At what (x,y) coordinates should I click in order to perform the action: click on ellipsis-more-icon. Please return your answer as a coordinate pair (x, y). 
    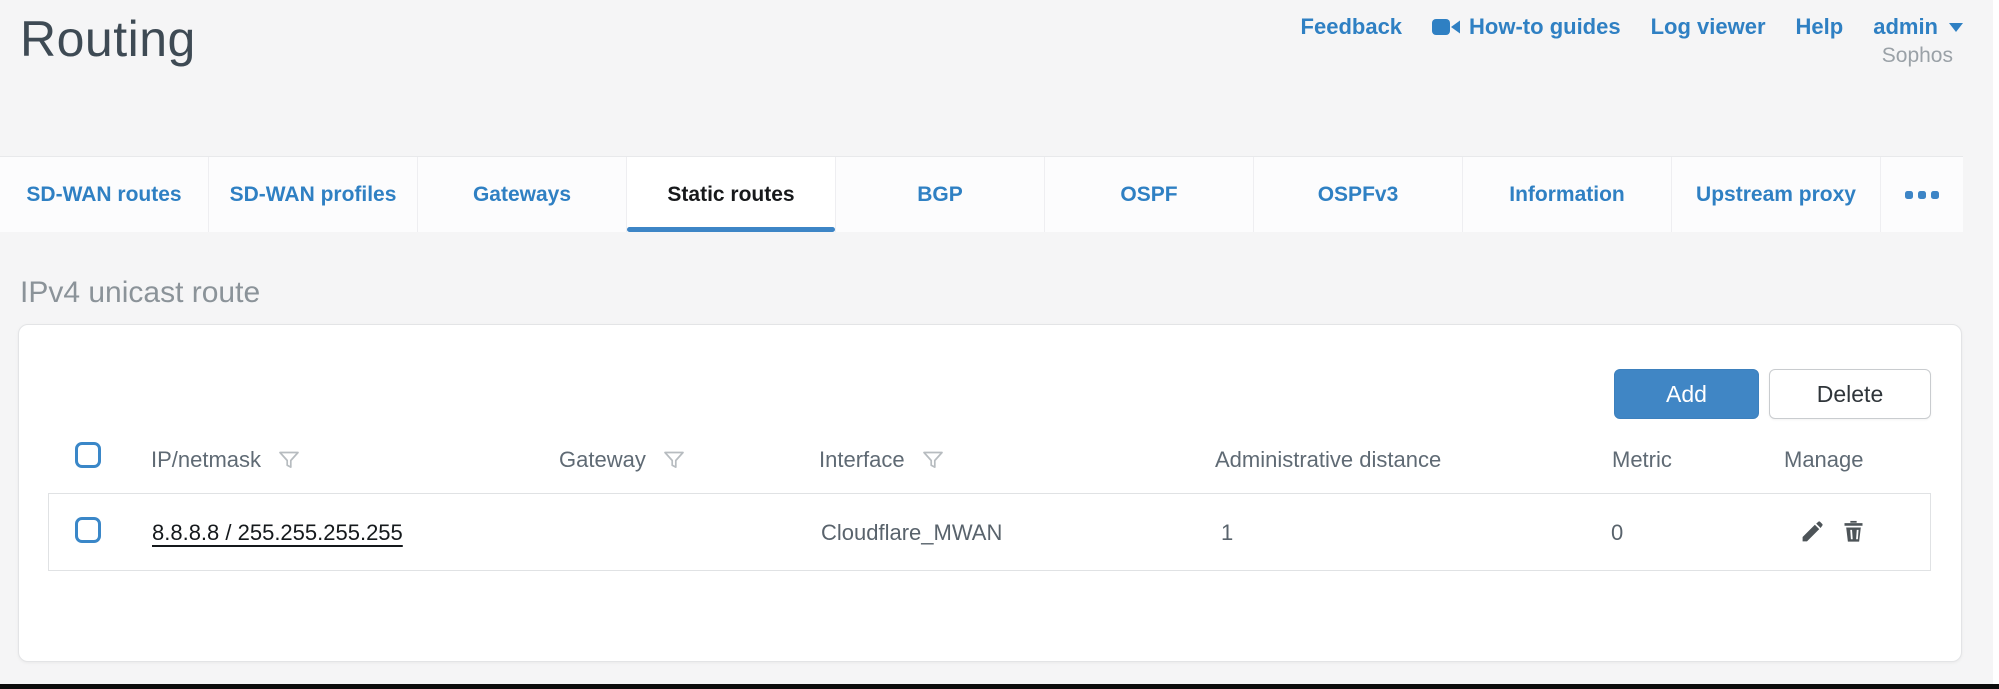
    Looking at the image, I should click on (1909, 194).